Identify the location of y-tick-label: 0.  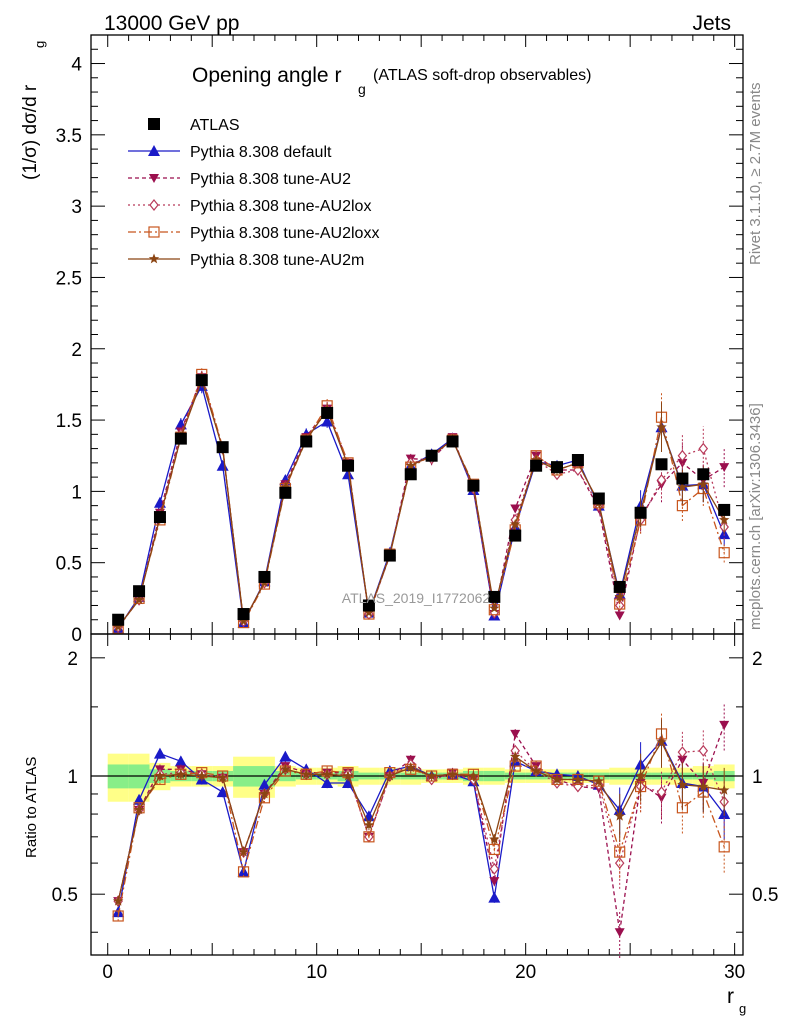
(76, 635).